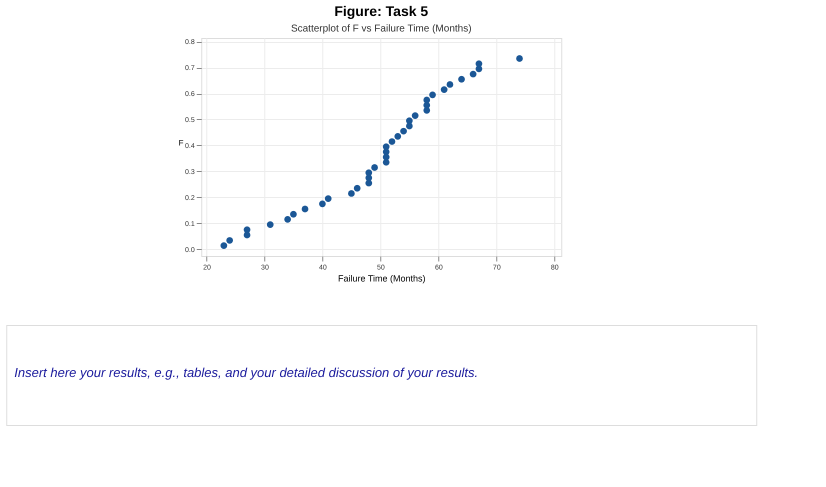 Image resolution: width=826 pixels, height=487 pixels. Describe the element at coordinates (381, 29) in the screenshot. I see `chart-subtitle: Scatterplot of F vs Failure Time (Months)` at that location.